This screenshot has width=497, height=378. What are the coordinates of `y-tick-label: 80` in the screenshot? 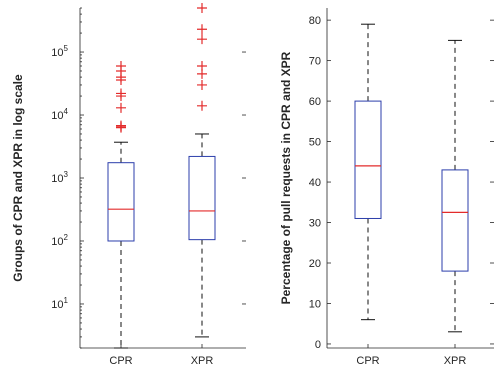 It's located at (315, 21).